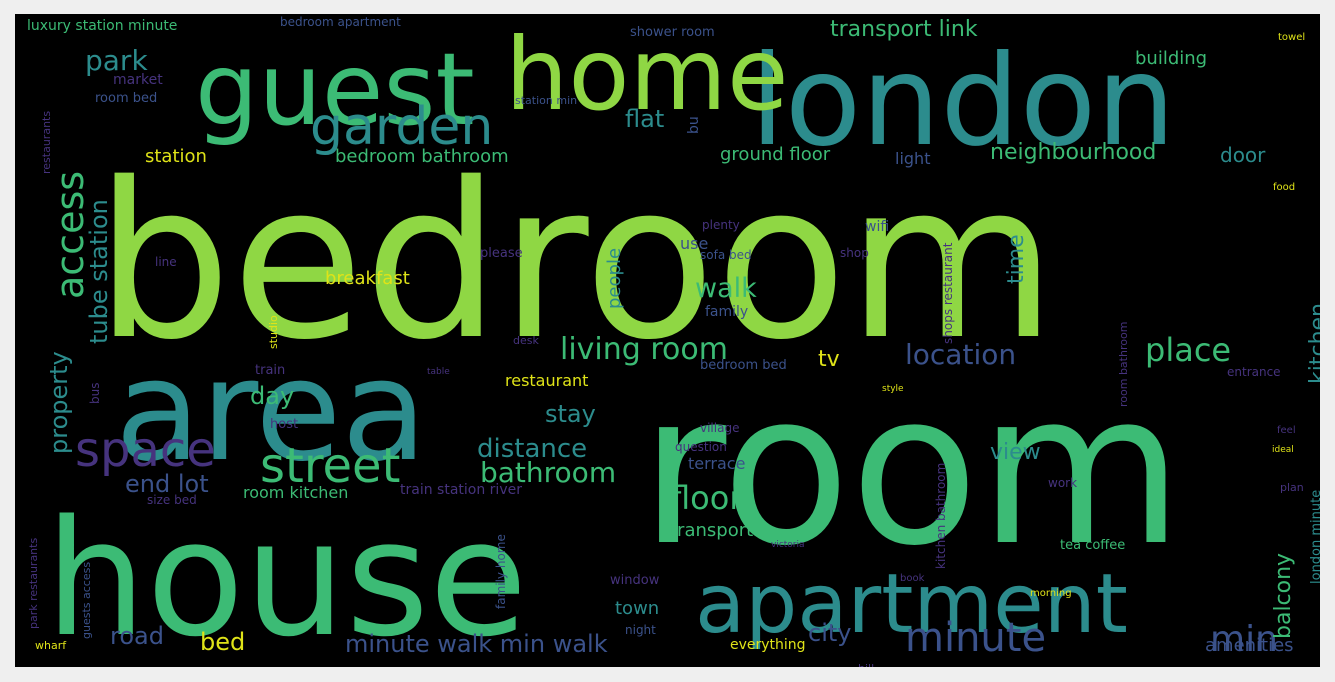 The image size is (1335, 682). I want to click on cloud-word: minute walk min walk, so click(476, 644).